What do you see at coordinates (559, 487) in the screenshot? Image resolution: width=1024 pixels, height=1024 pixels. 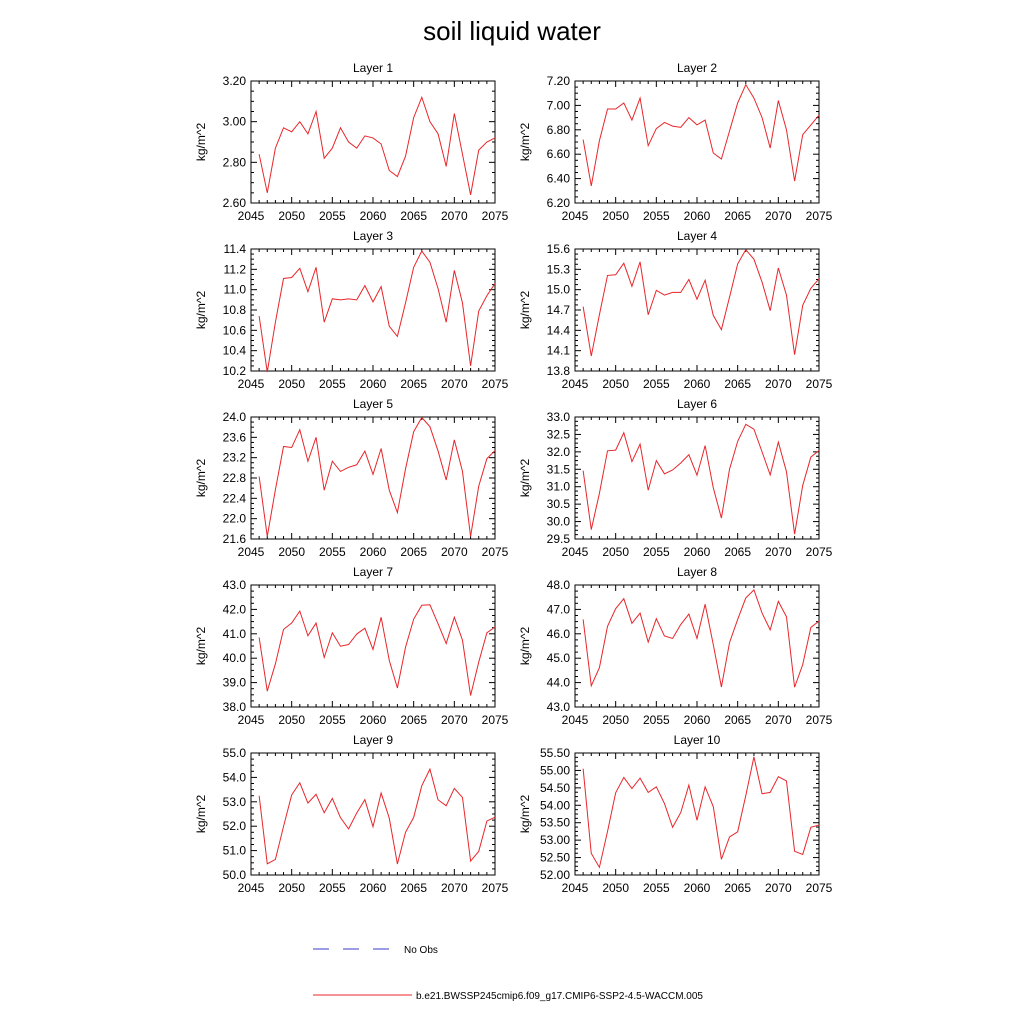 I see `y-tick-label: 31.0` at bounding box center [559, 487].